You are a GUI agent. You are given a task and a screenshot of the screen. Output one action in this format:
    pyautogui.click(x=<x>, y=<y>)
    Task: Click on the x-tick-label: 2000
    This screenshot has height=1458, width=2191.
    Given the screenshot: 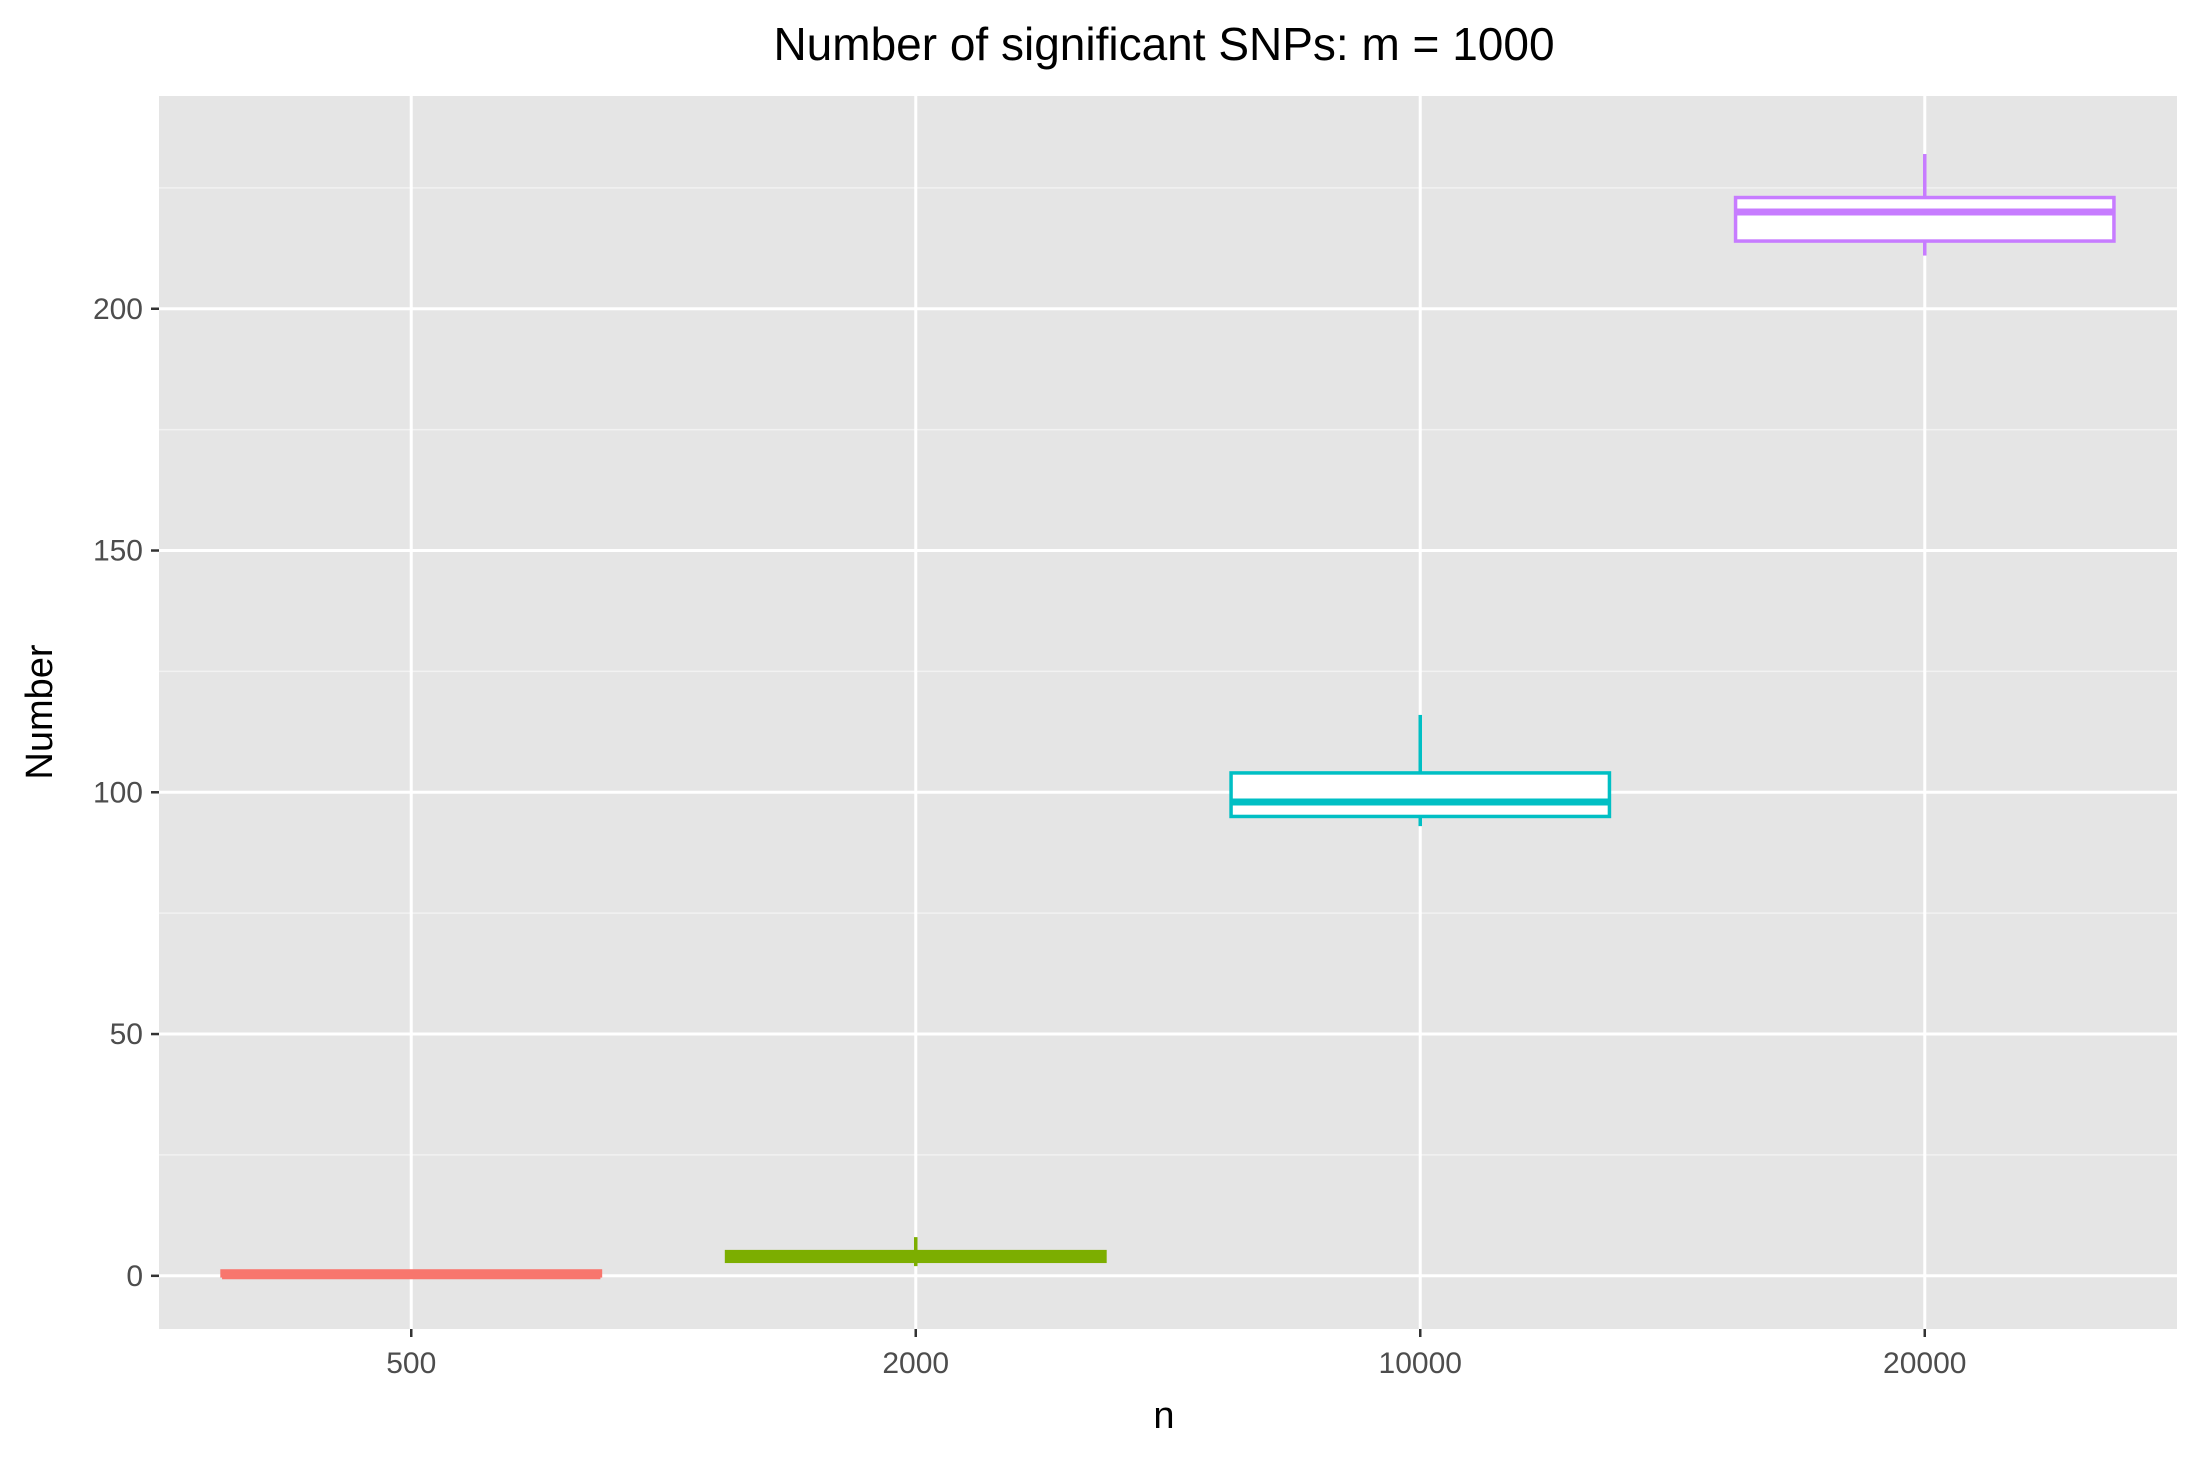 What is the action you would take?
    pyautogui.click(x=915, y=1363)
    